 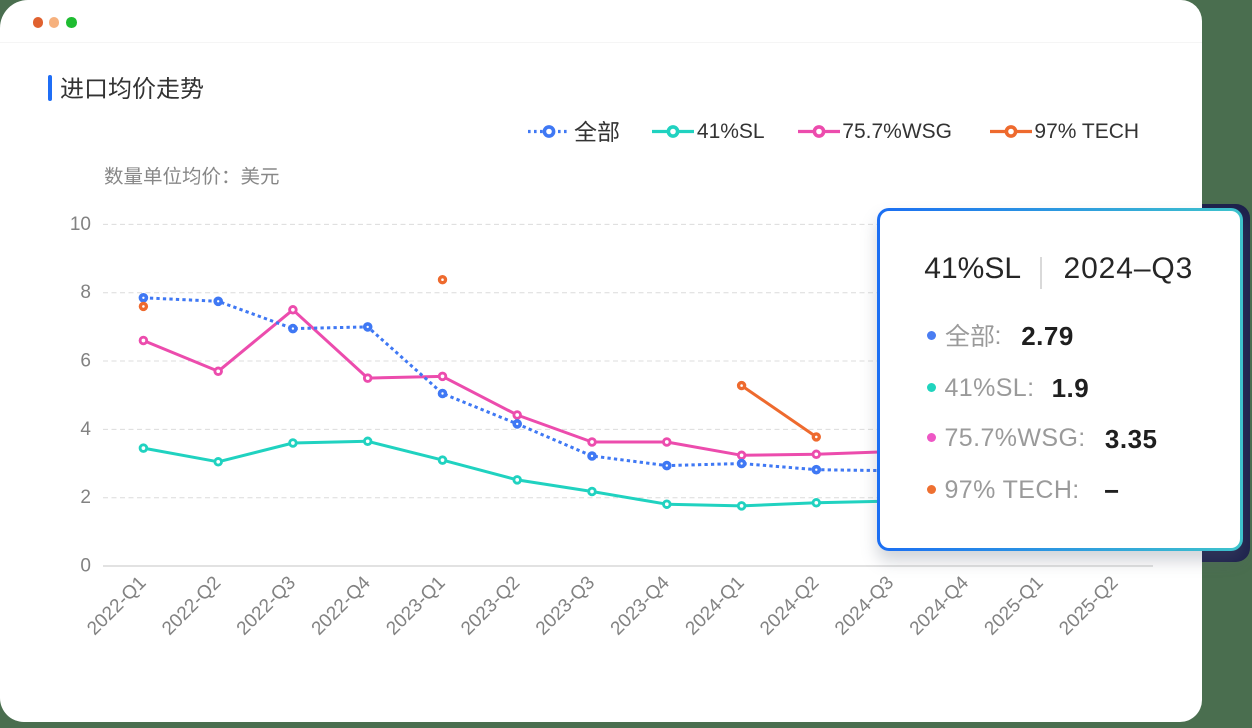 What do you see at coordinates (266, 605) in the screenshot?
I see `svg-text: 2022-Q3` at bounding box center [266, 605].